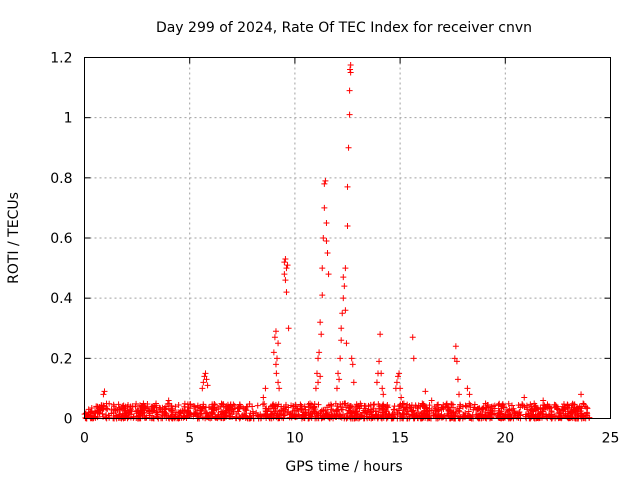 This screenshot has height=480, width=640. What do you see at coordinates (14, 238) in the screenshot?
I see `y-axis-label: ROTI / TECUs` at bounding box center [14, 238].